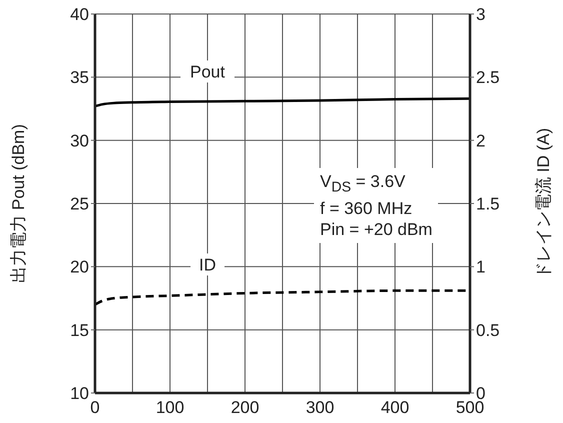 Image resolution: width=563 pixels, height=423 pixels. What do you see at coordinates (544, 204) in the screenshot?
I see `y2-axis-title: ドレイン電流 ID (A)` at bounding box center [544, 204].